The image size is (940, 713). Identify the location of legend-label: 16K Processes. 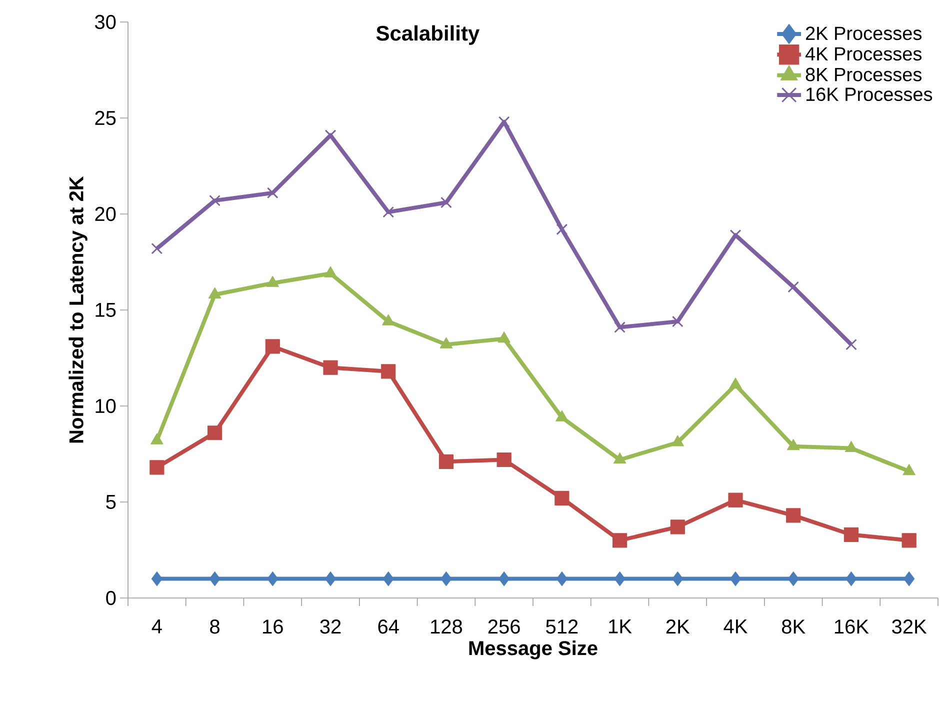
(869, 95).